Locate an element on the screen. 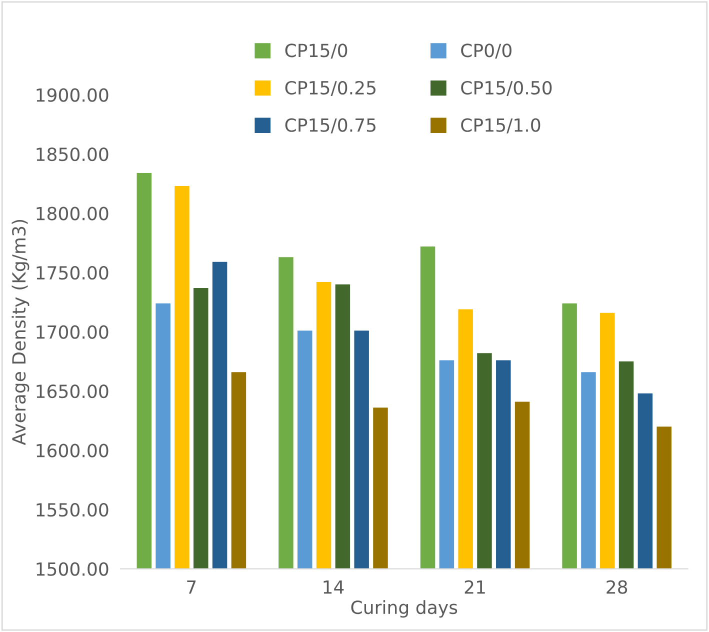 This screenshot has height=632, width=709. y-tick-label: 1550.00 is located at coordinates (72, 510).